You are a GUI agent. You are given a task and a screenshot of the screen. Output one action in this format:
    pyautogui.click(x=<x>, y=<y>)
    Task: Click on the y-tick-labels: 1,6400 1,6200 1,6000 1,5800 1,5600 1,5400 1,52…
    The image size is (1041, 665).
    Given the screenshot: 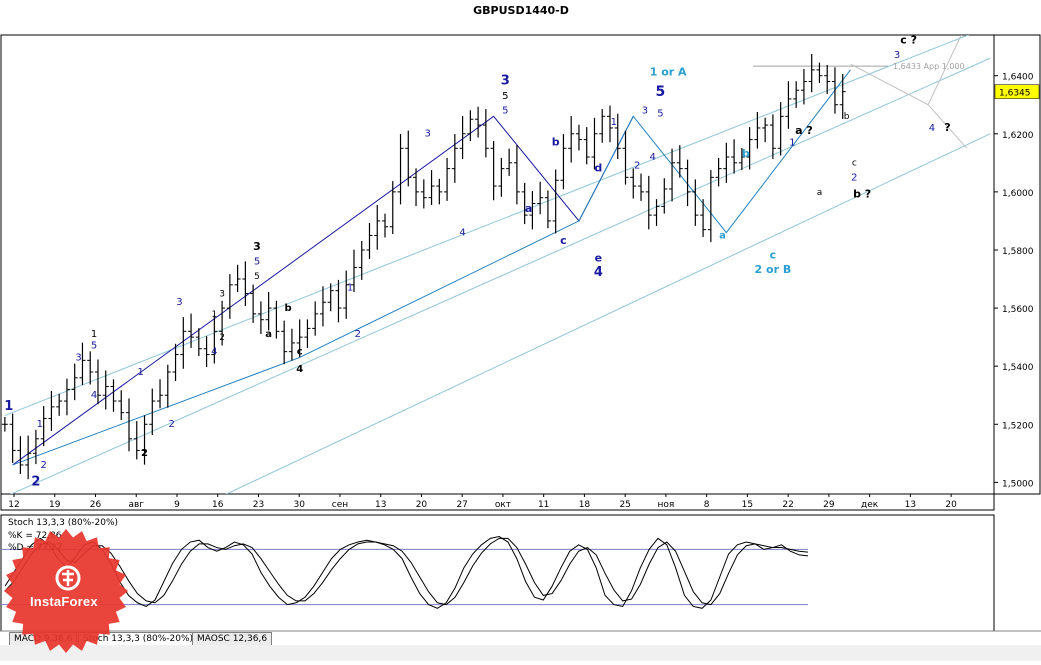 What is the action you would take?
    pyautogui.click(x=1014, y=281)
    